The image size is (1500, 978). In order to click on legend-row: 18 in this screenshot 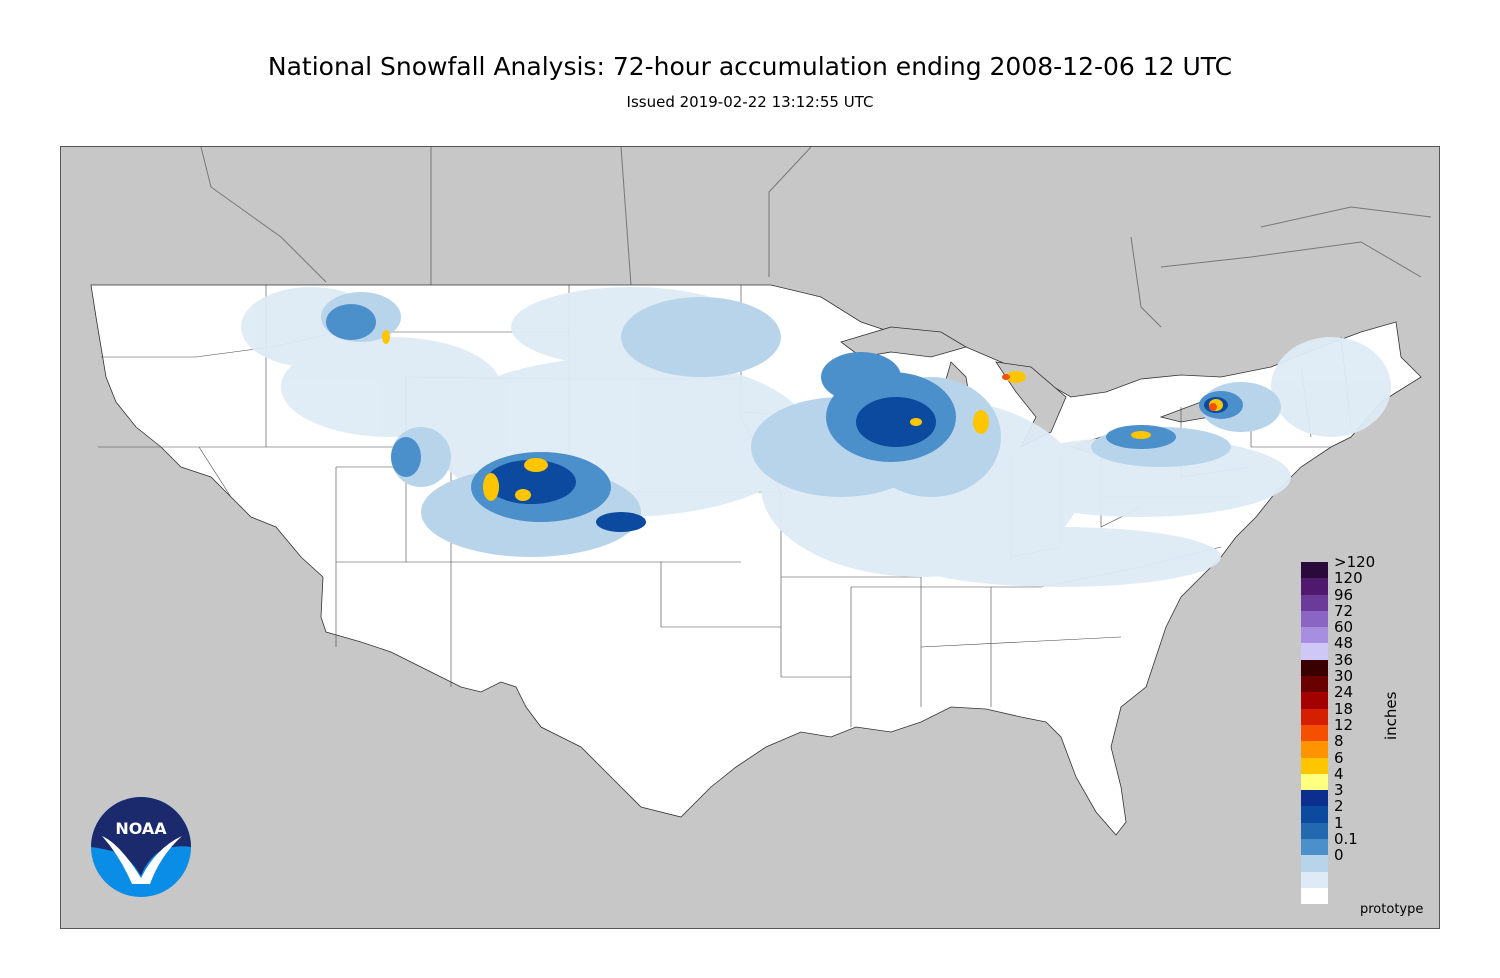, I will do `click(1351, 713)`.